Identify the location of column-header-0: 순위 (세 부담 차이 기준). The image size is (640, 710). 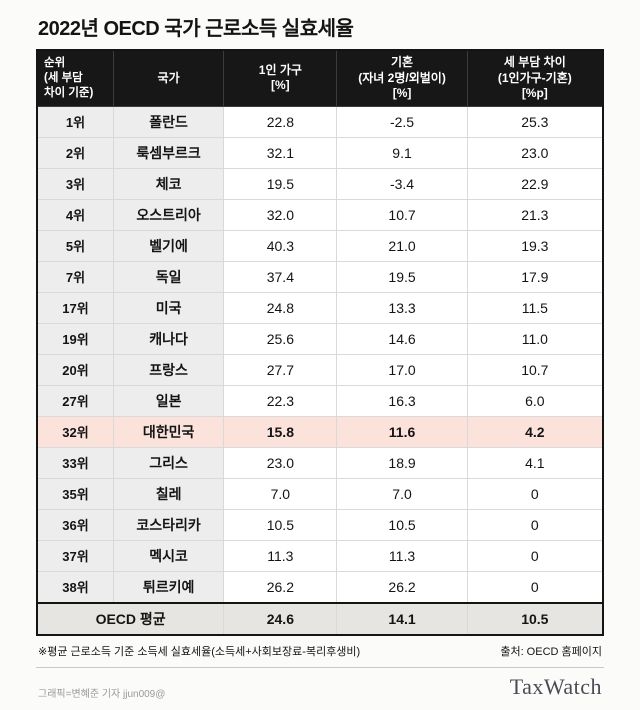
(75, 78).